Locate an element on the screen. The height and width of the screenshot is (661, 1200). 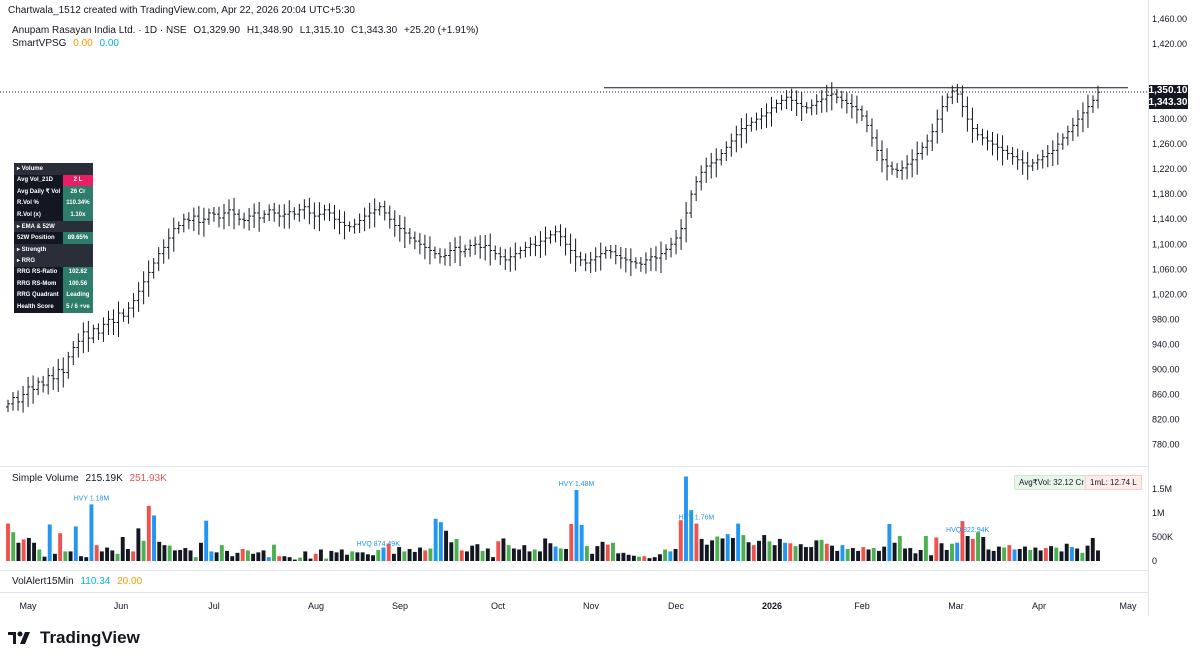
indicator-legend: SmartVPSG 0.00 0.00 is located at coordinates (65, 43).